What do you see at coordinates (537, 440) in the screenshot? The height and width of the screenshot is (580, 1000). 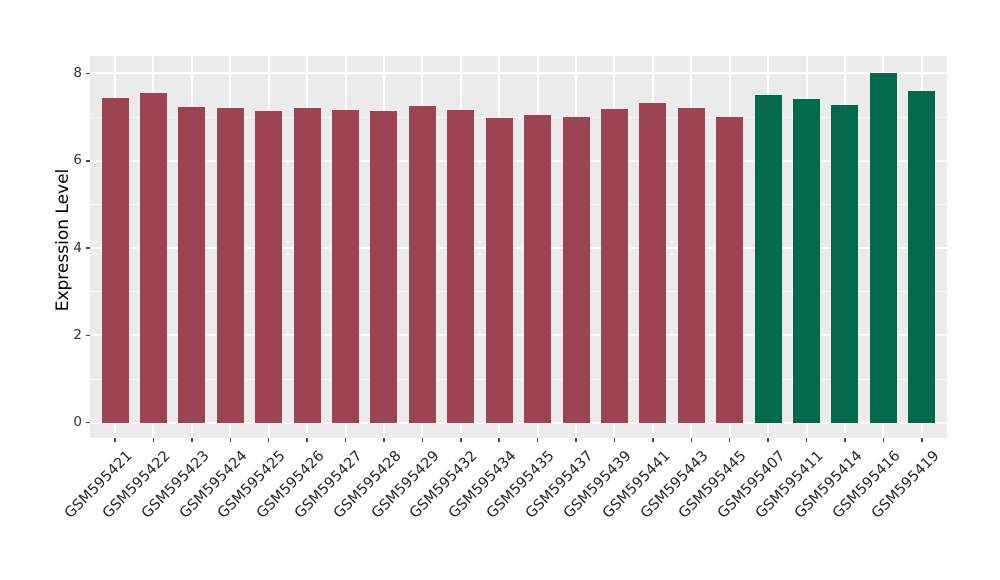 I see `x-tick-mark-GSM595435` at bounding box center [537, 440].